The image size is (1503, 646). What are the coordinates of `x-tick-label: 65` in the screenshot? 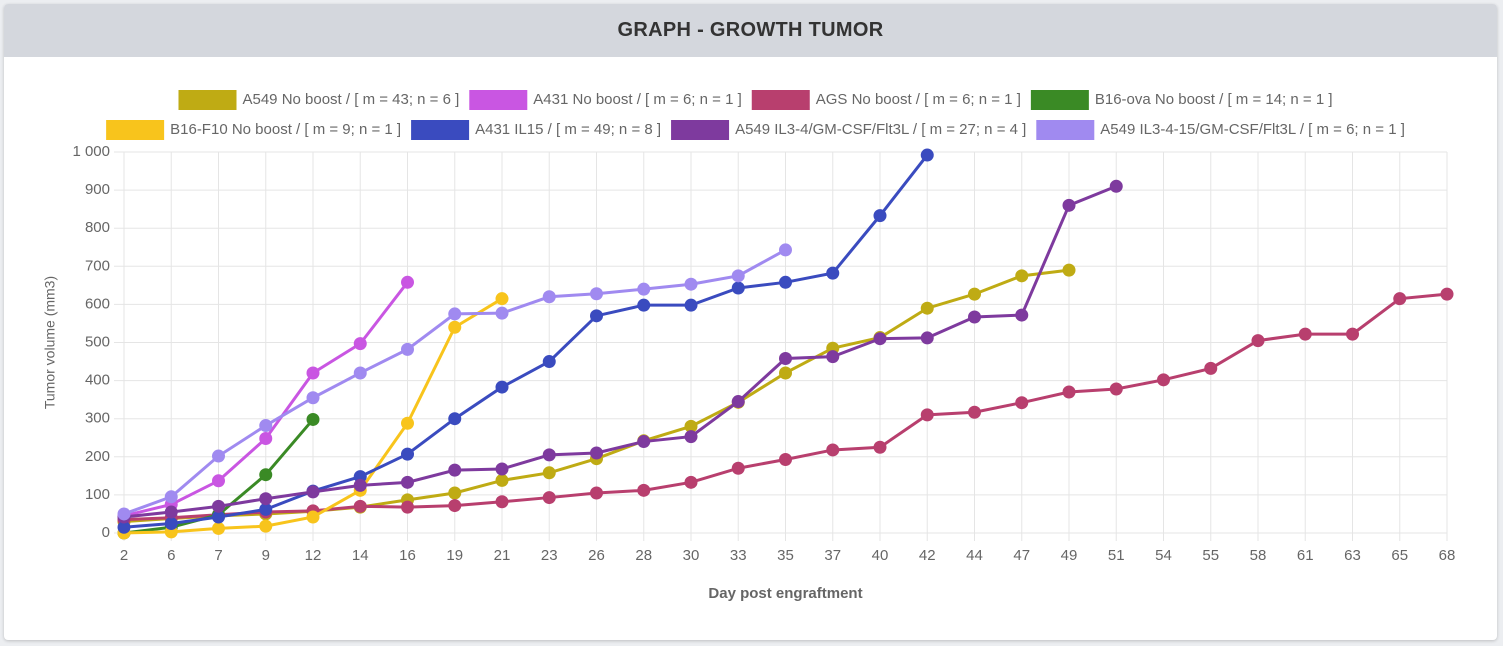 It's located at (1399, 555).